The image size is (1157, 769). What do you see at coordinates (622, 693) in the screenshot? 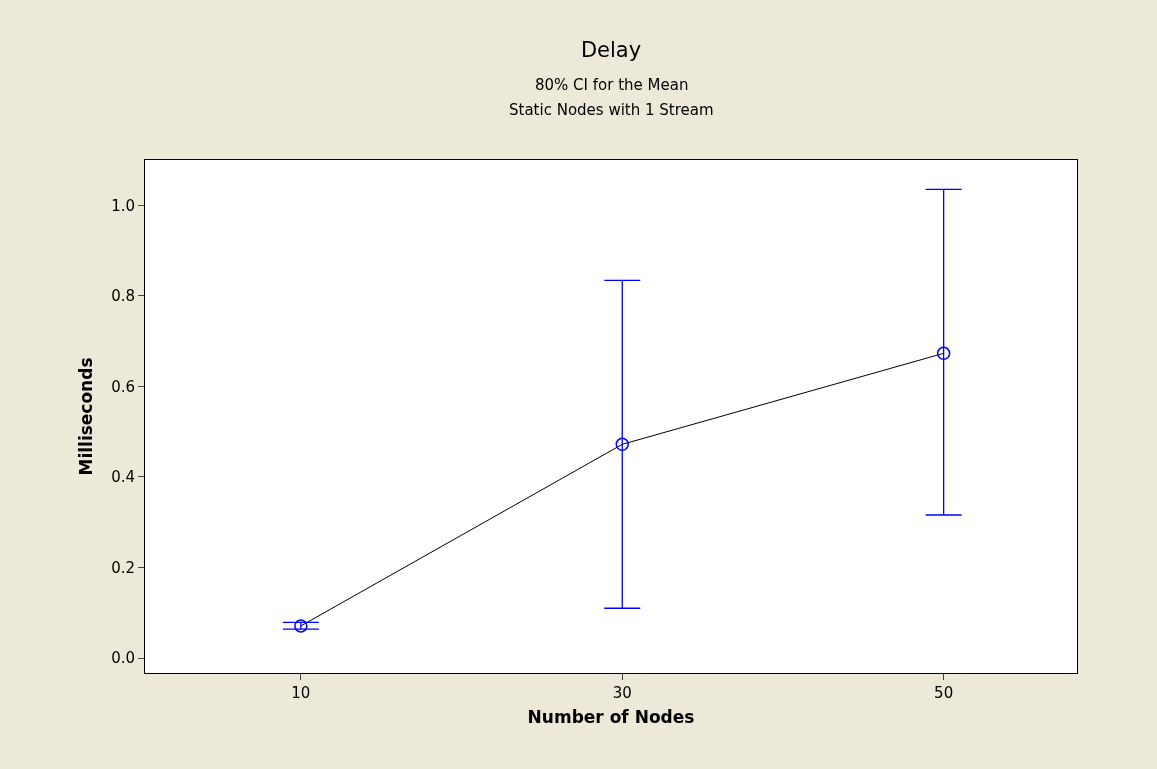
I see `x-tick-label: 30` at bounding box center [622, 693].